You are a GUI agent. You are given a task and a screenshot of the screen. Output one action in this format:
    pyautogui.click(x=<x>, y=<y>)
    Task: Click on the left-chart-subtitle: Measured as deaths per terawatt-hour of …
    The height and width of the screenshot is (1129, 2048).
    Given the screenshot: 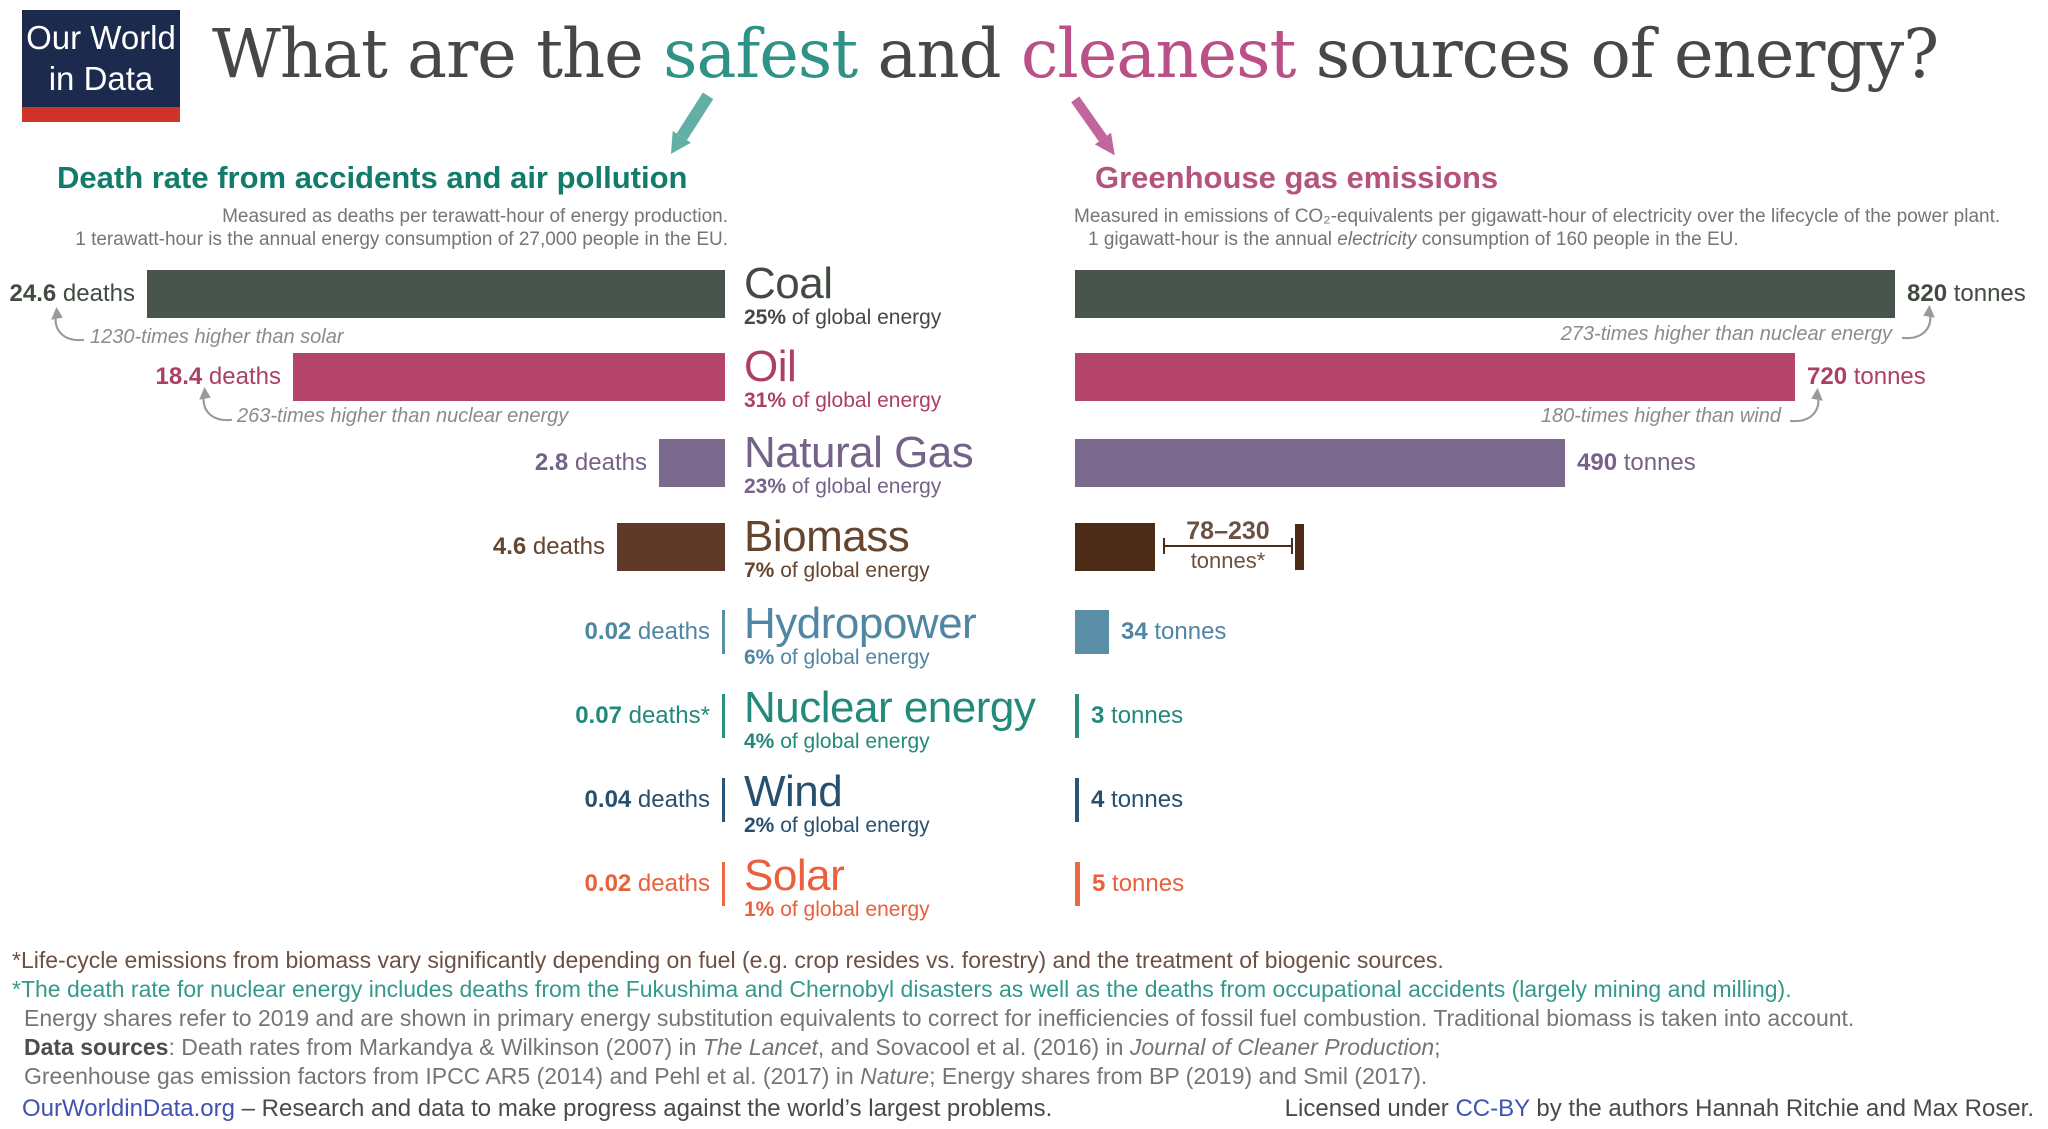 What is the action you would take?
    pyautogui.click(x=392, y=228)
    